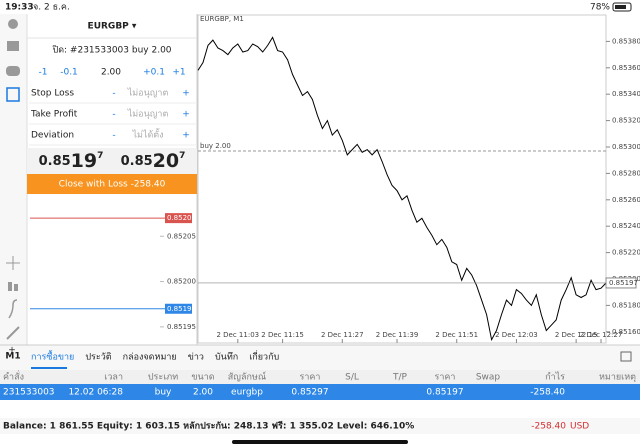 Image resolution: width=640 pixels, height=447 pixels. Describe the element at coordinates (237, 335) in the screenshot. I see `x-tick-label: 2 Dec 11:03` at that location.